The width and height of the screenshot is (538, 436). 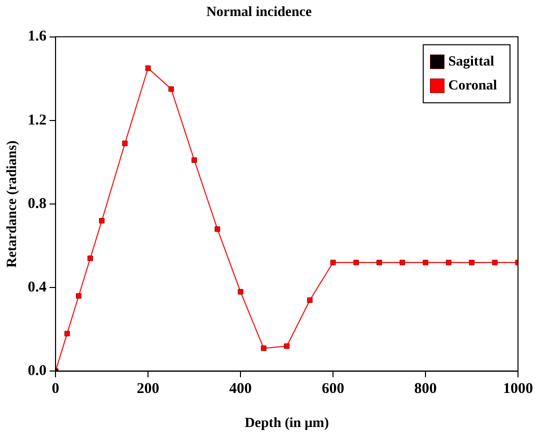 I want to click on y-tick-label: 0.4, so click(x=38, y=287).